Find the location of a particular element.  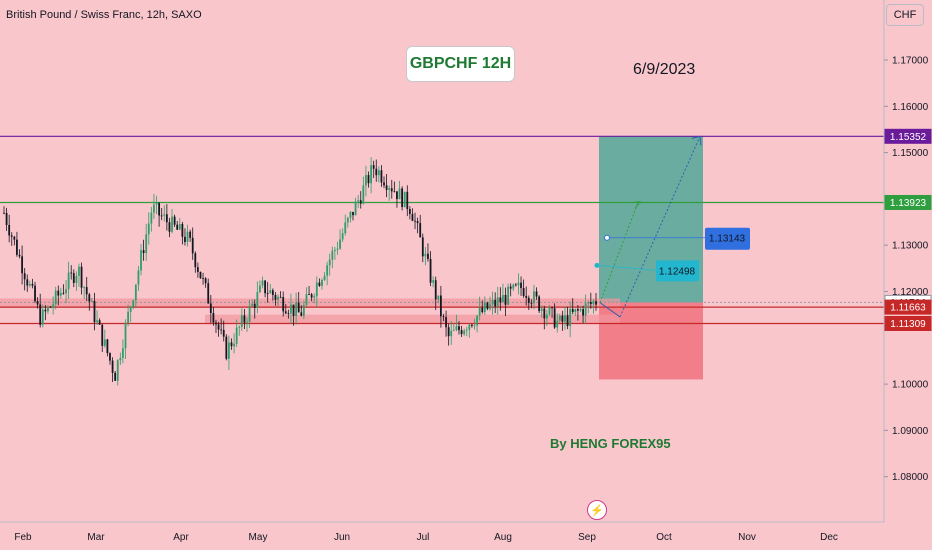

target-label-2: 1.13143 is located at coordinates (727, 239).